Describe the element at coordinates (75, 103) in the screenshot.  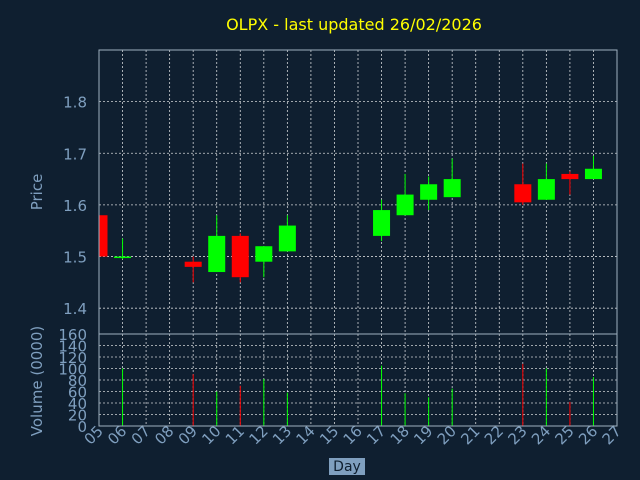
I see `price-tick-label: 1.8` at that location.